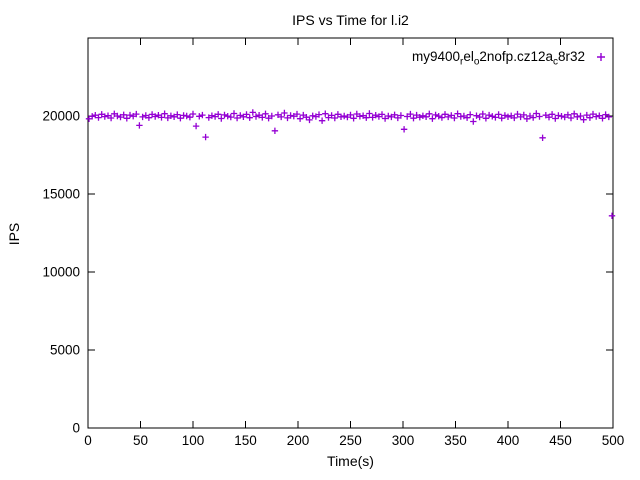 This screenshot has height=480, width=640. Describe the element at coordinates (508, 440) in the screenshot. I see `x-tick-label: 400` at that location.